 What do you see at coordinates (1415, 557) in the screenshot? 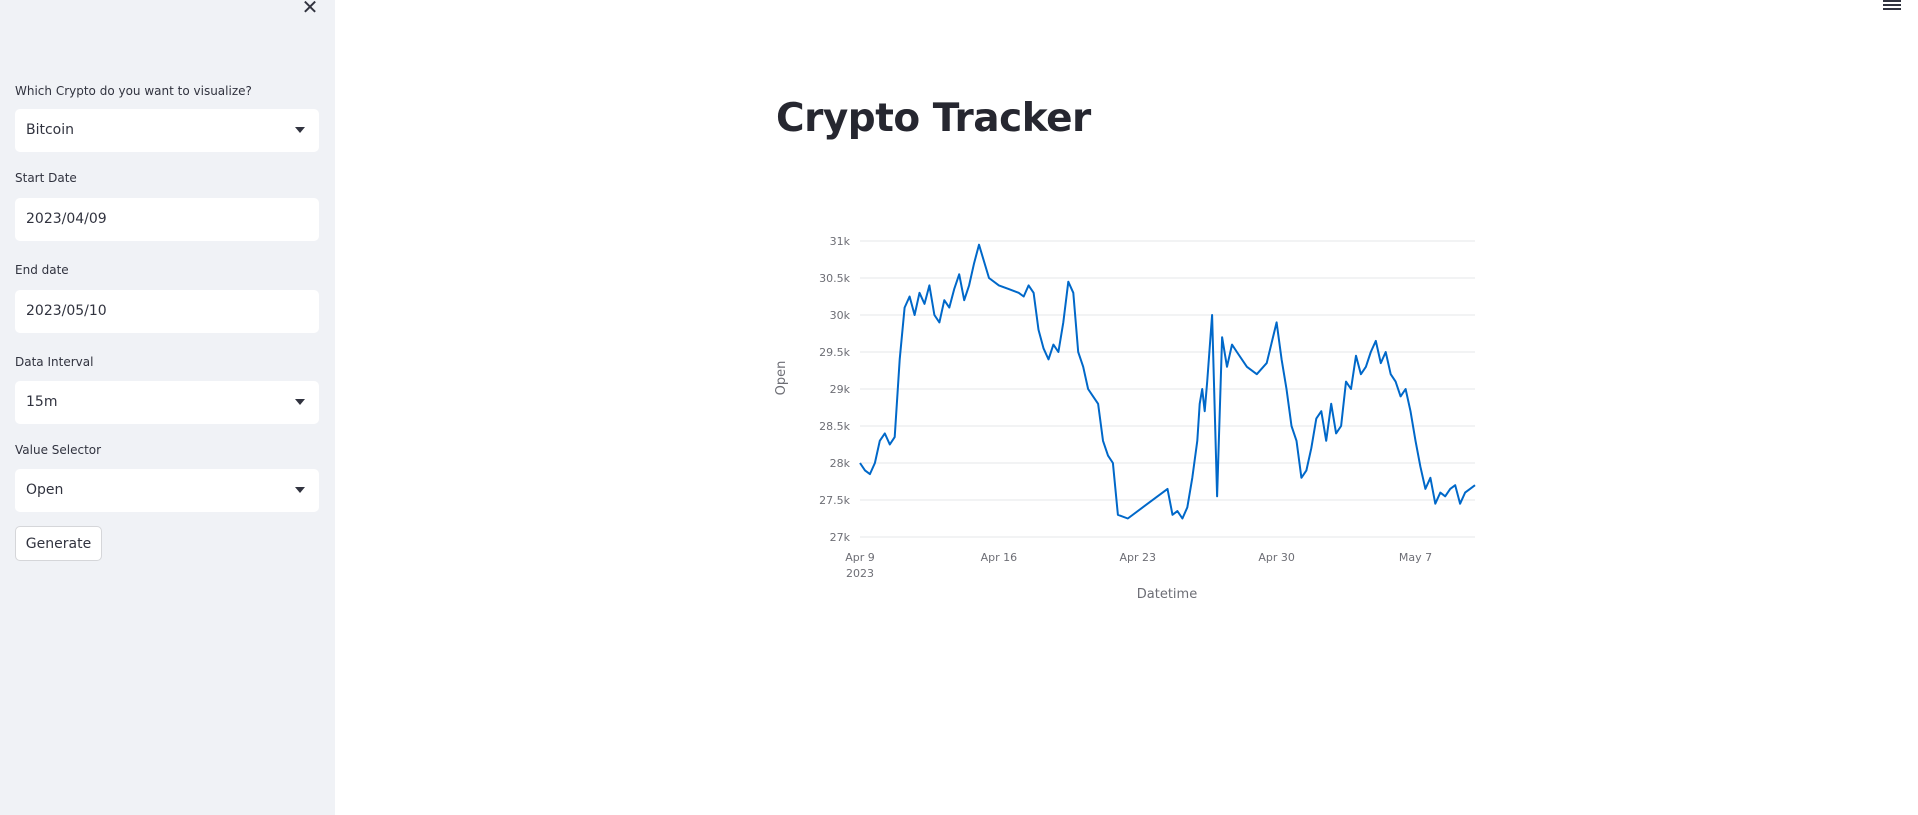
I see `x-tick-label: May 7` at bounding box center [1415, 557].